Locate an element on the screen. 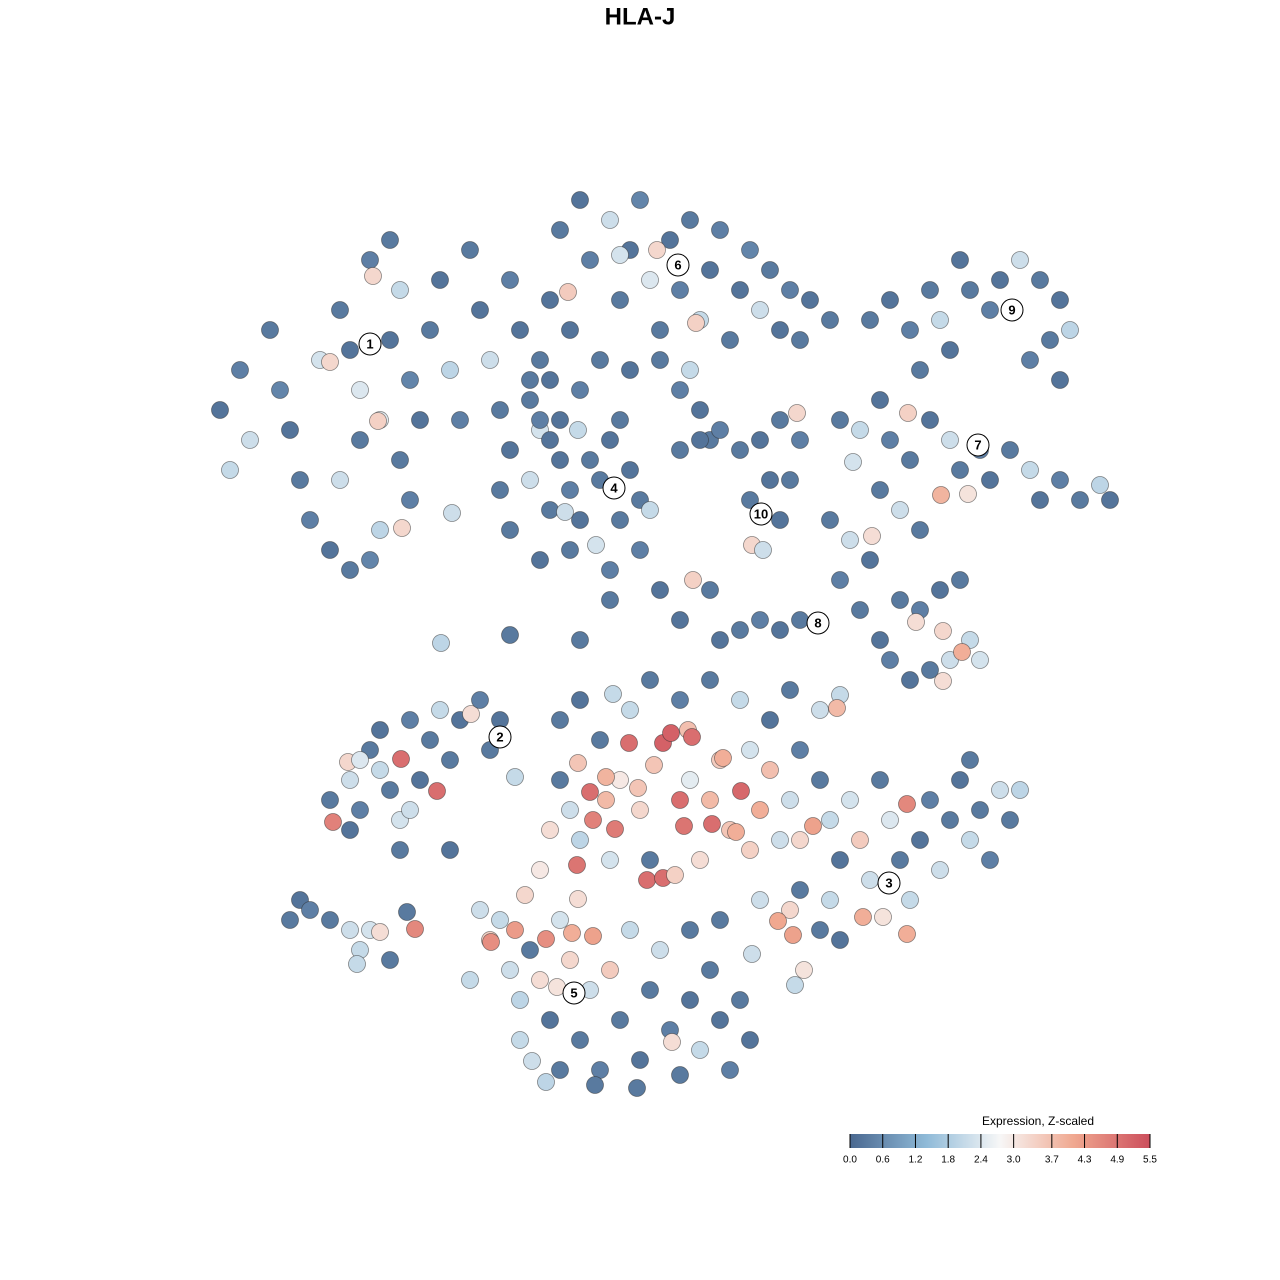 The width and height of the screenshot is (1280, 1280). colorbar-tick-label: 1.2 is located at coordinates (916, 1160).